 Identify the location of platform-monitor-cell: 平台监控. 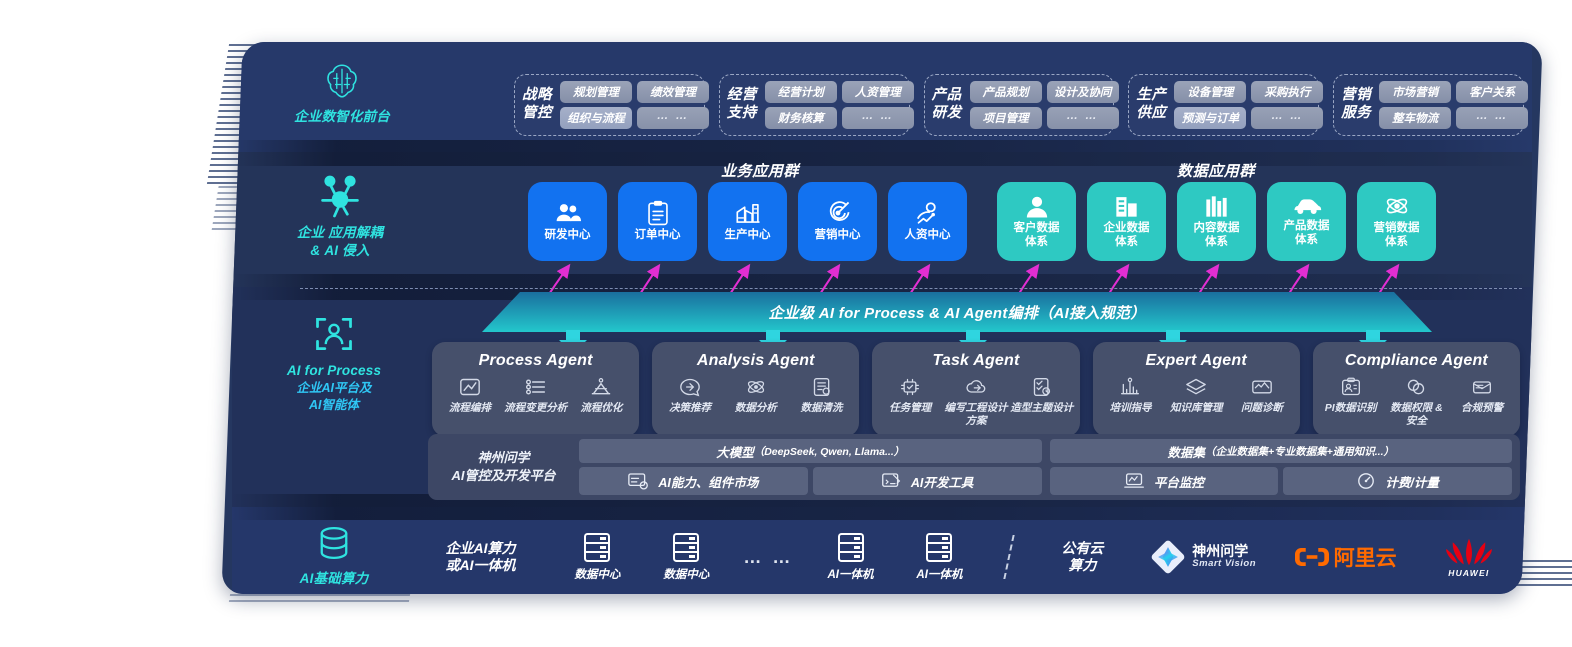
(1164, 481).